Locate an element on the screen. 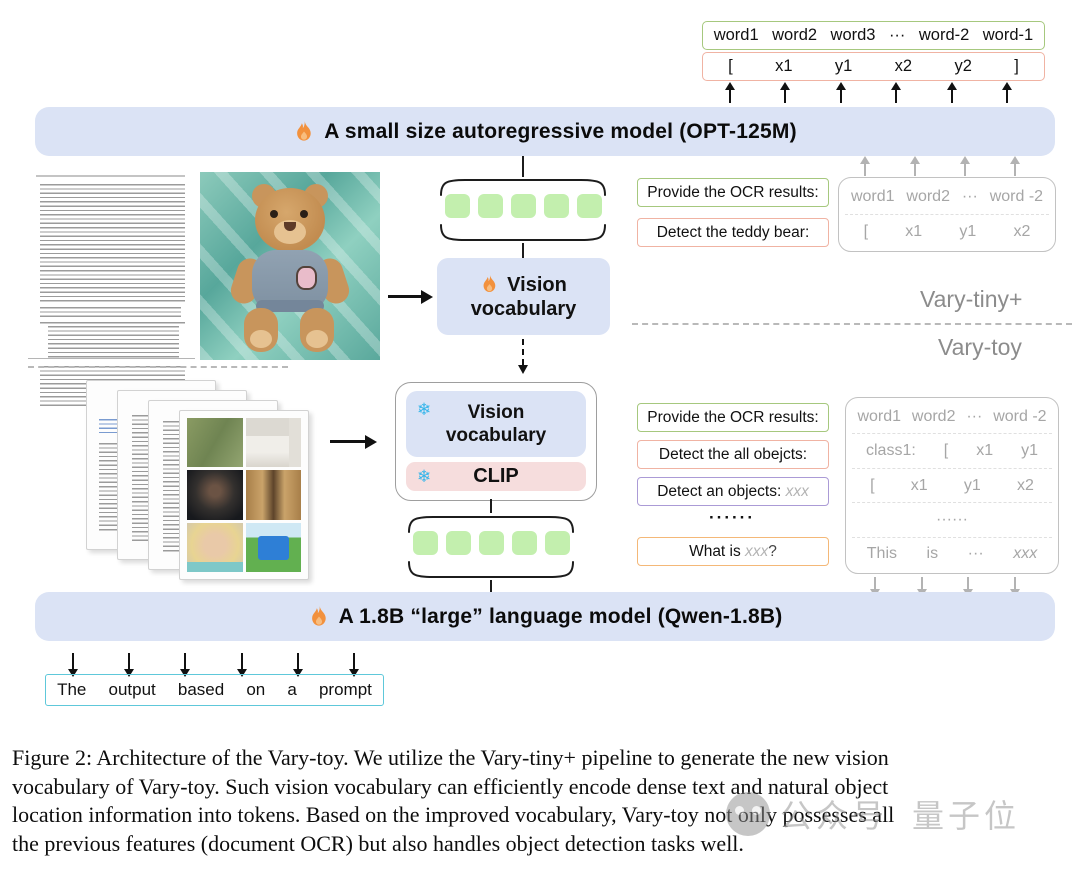  word-cell: word1 is located at coordinates (736, 35).